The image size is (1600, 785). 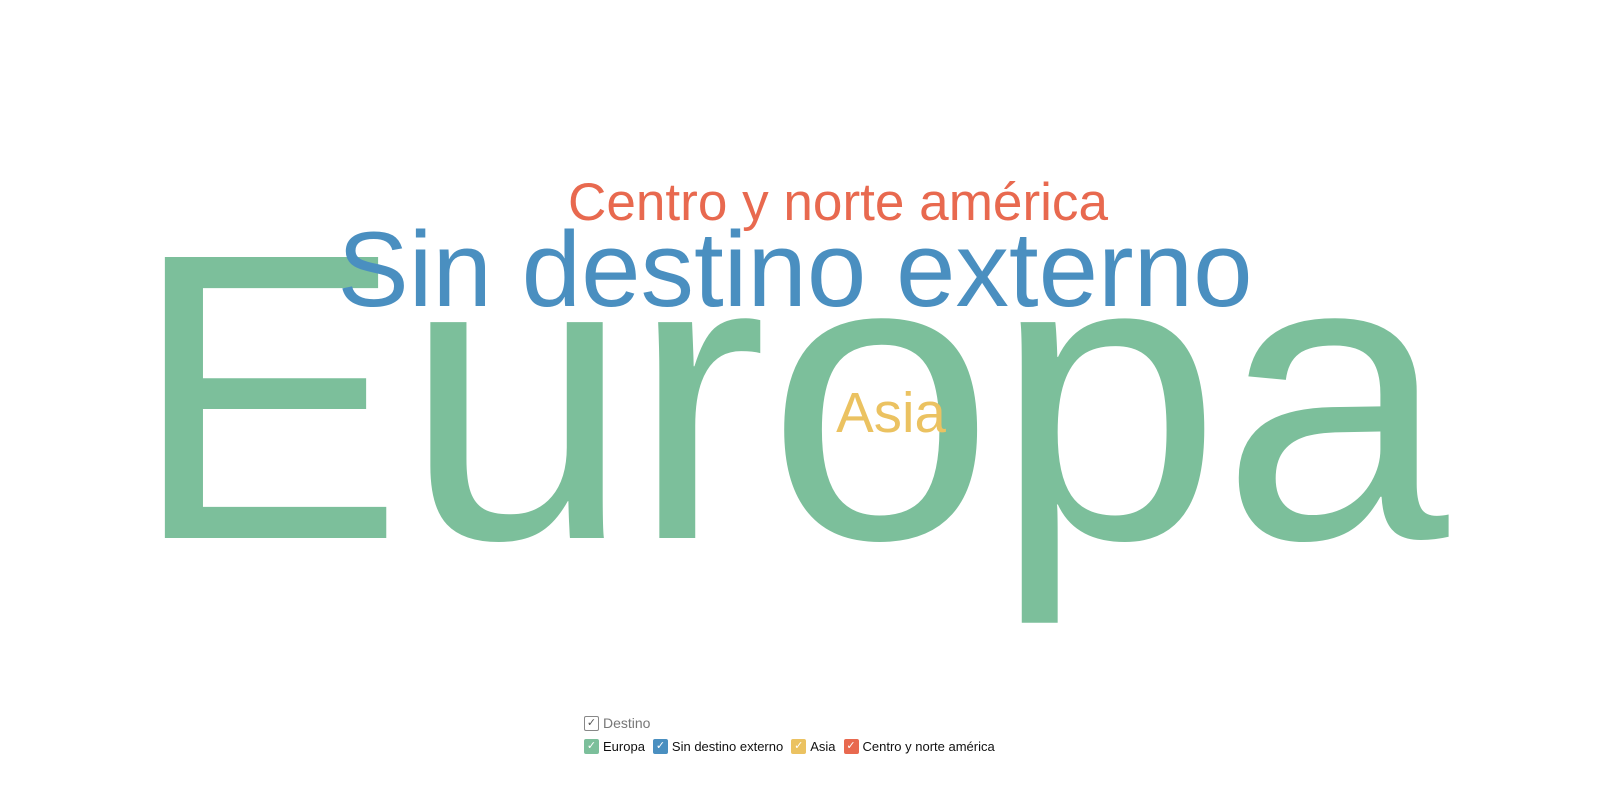 I want to click on legend-title-row: ✓ Destino, so click(x=793, y=723).